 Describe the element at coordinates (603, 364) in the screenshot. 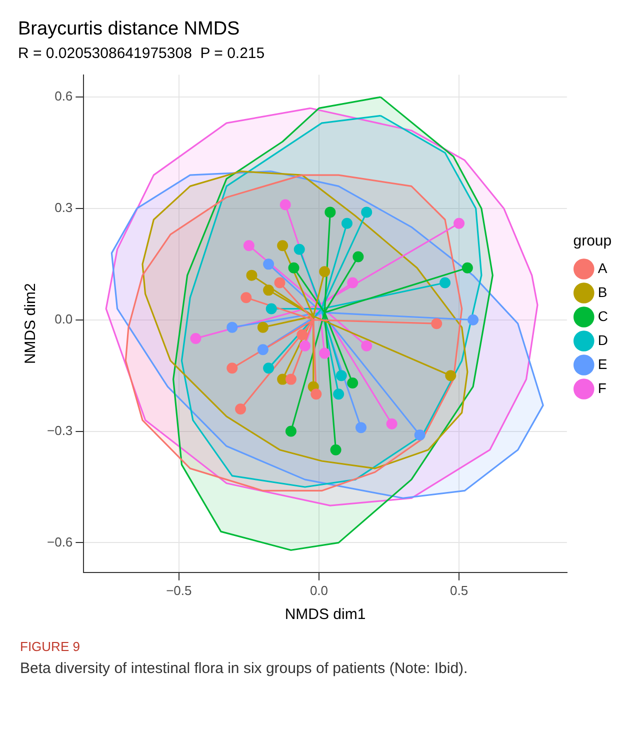

I see `legend-label: E` at that location.